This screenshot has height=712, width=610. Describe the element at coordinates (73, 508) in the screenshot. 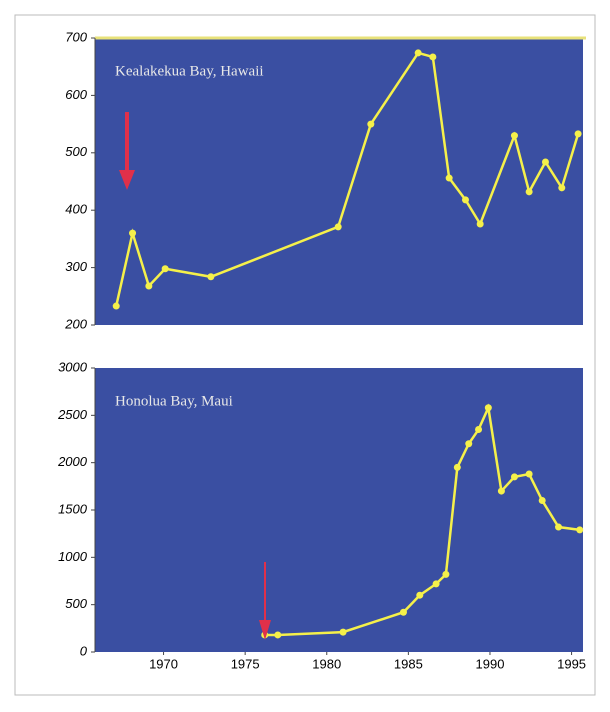

I see `y-tick-label: 1500` at that location.